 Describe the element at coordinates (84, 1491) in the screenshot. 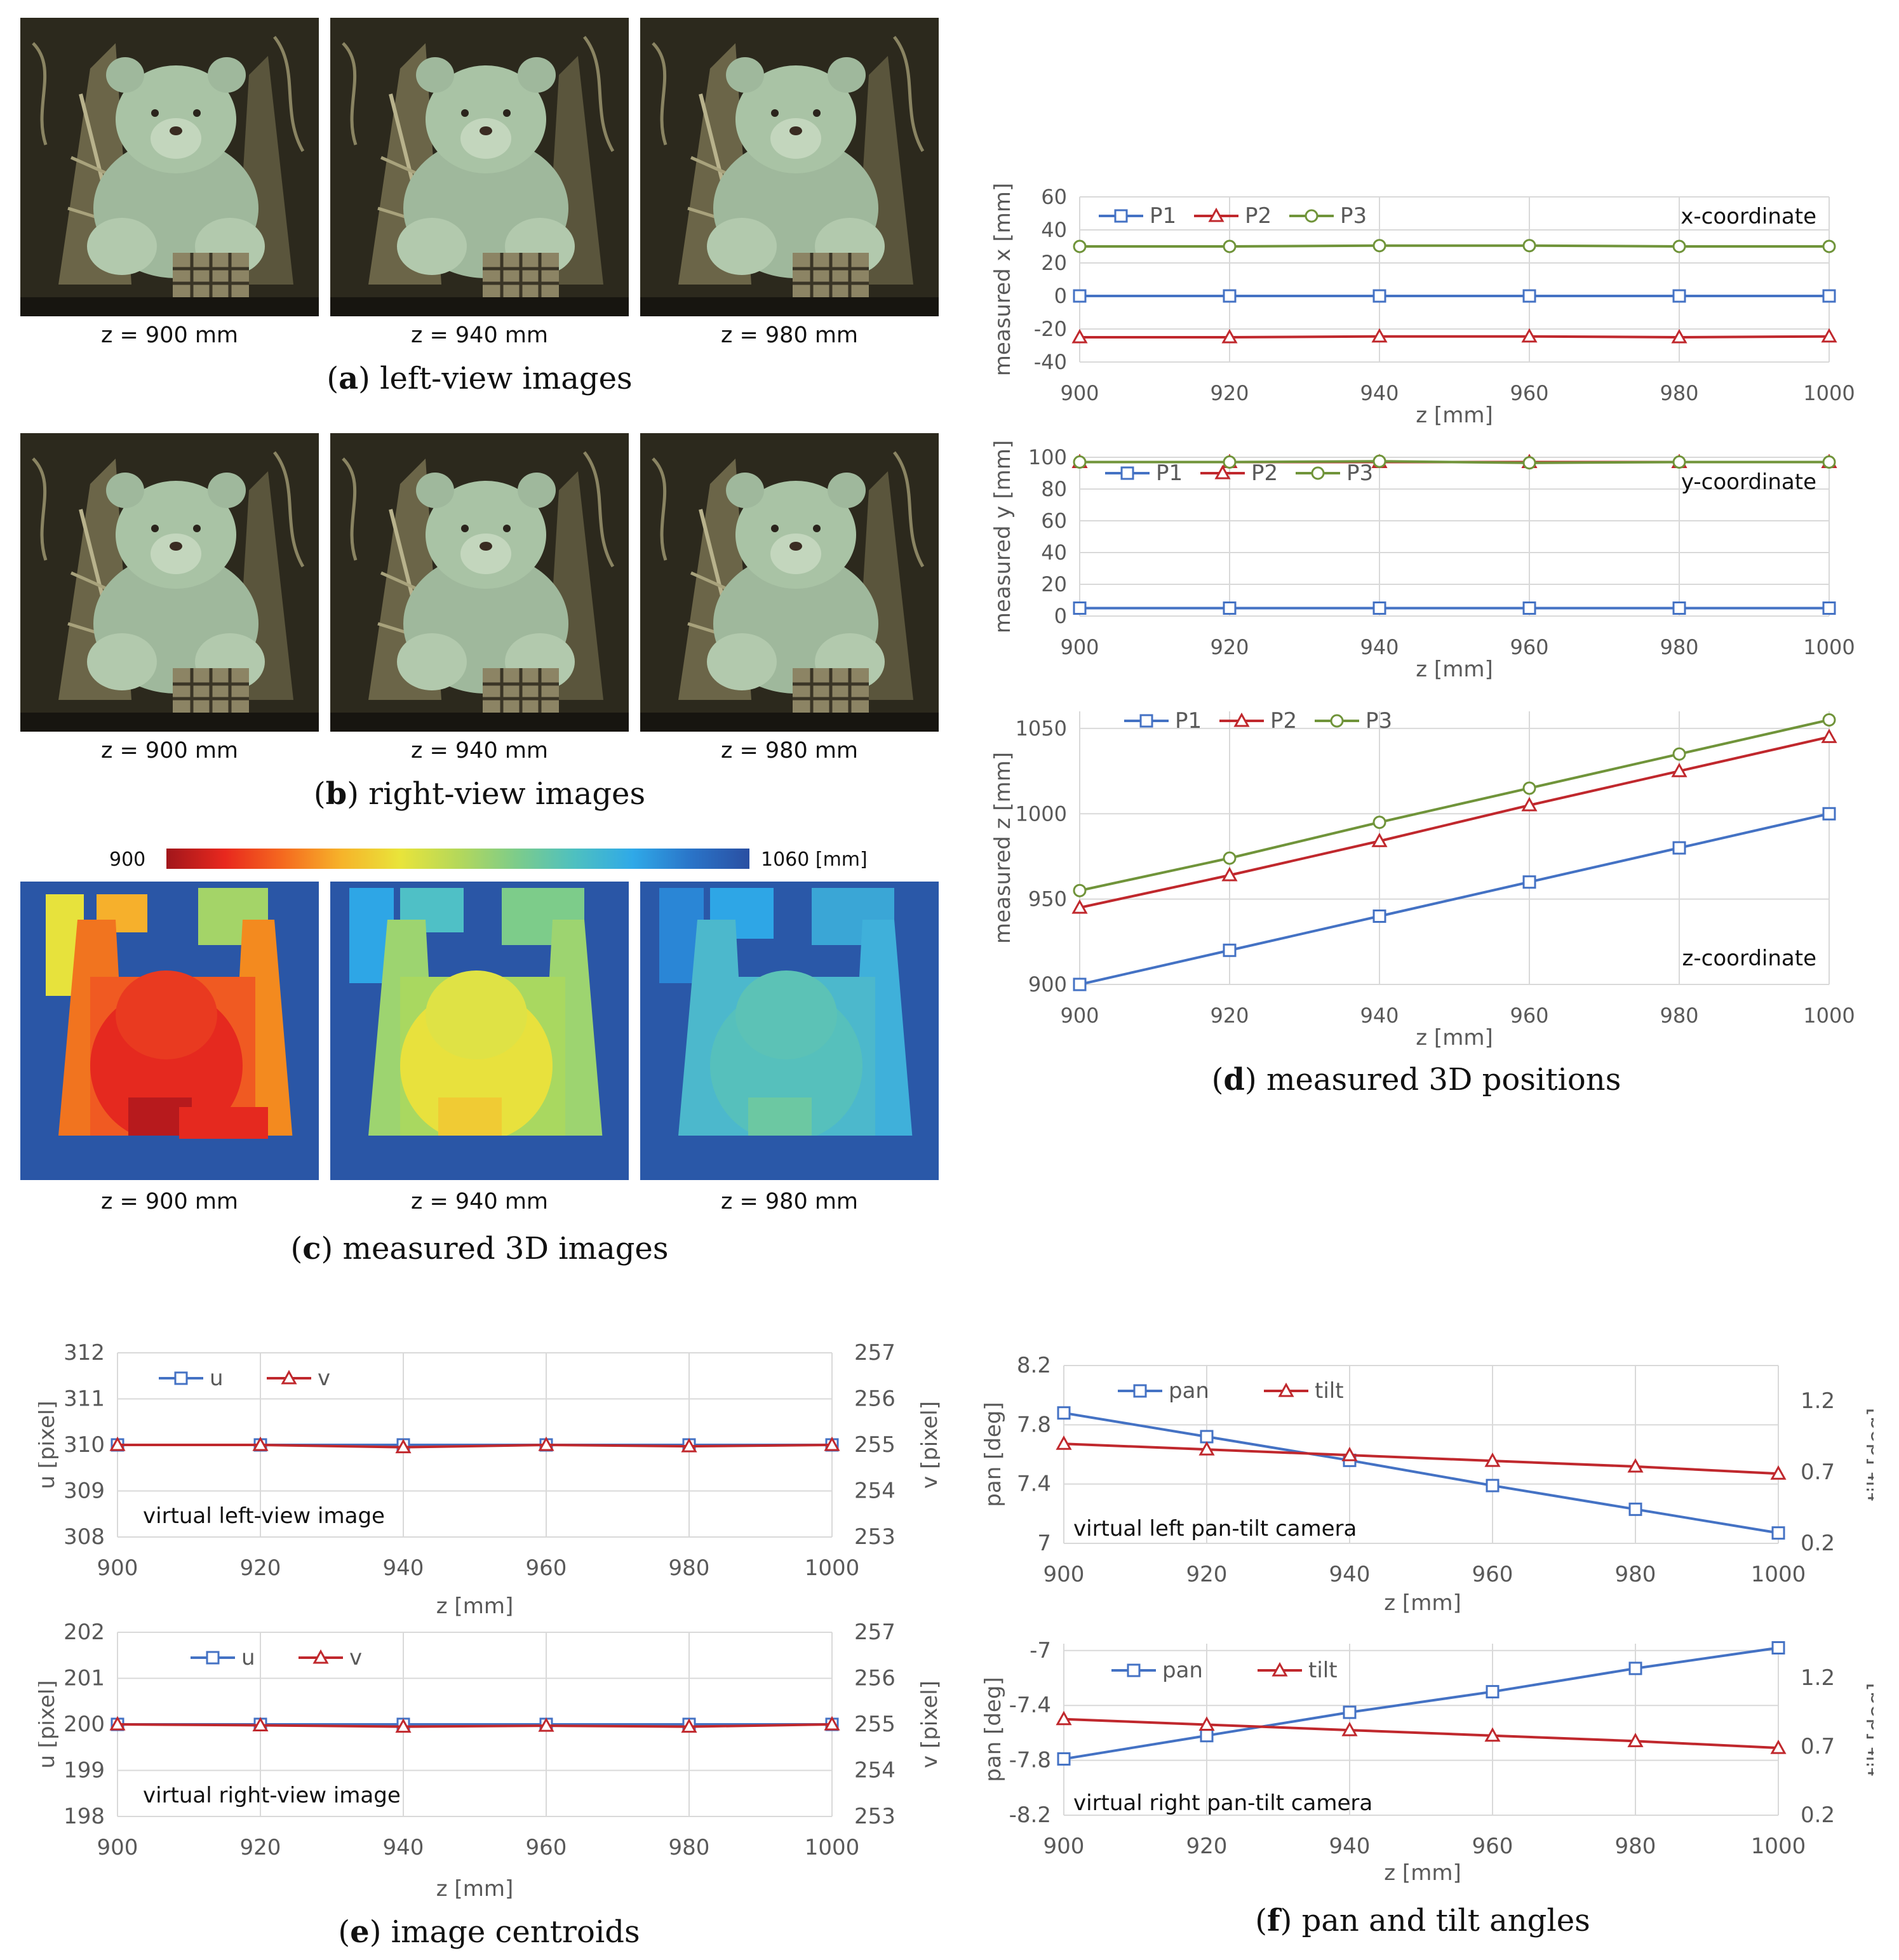

I see `y-tick-label: 309` at that location.